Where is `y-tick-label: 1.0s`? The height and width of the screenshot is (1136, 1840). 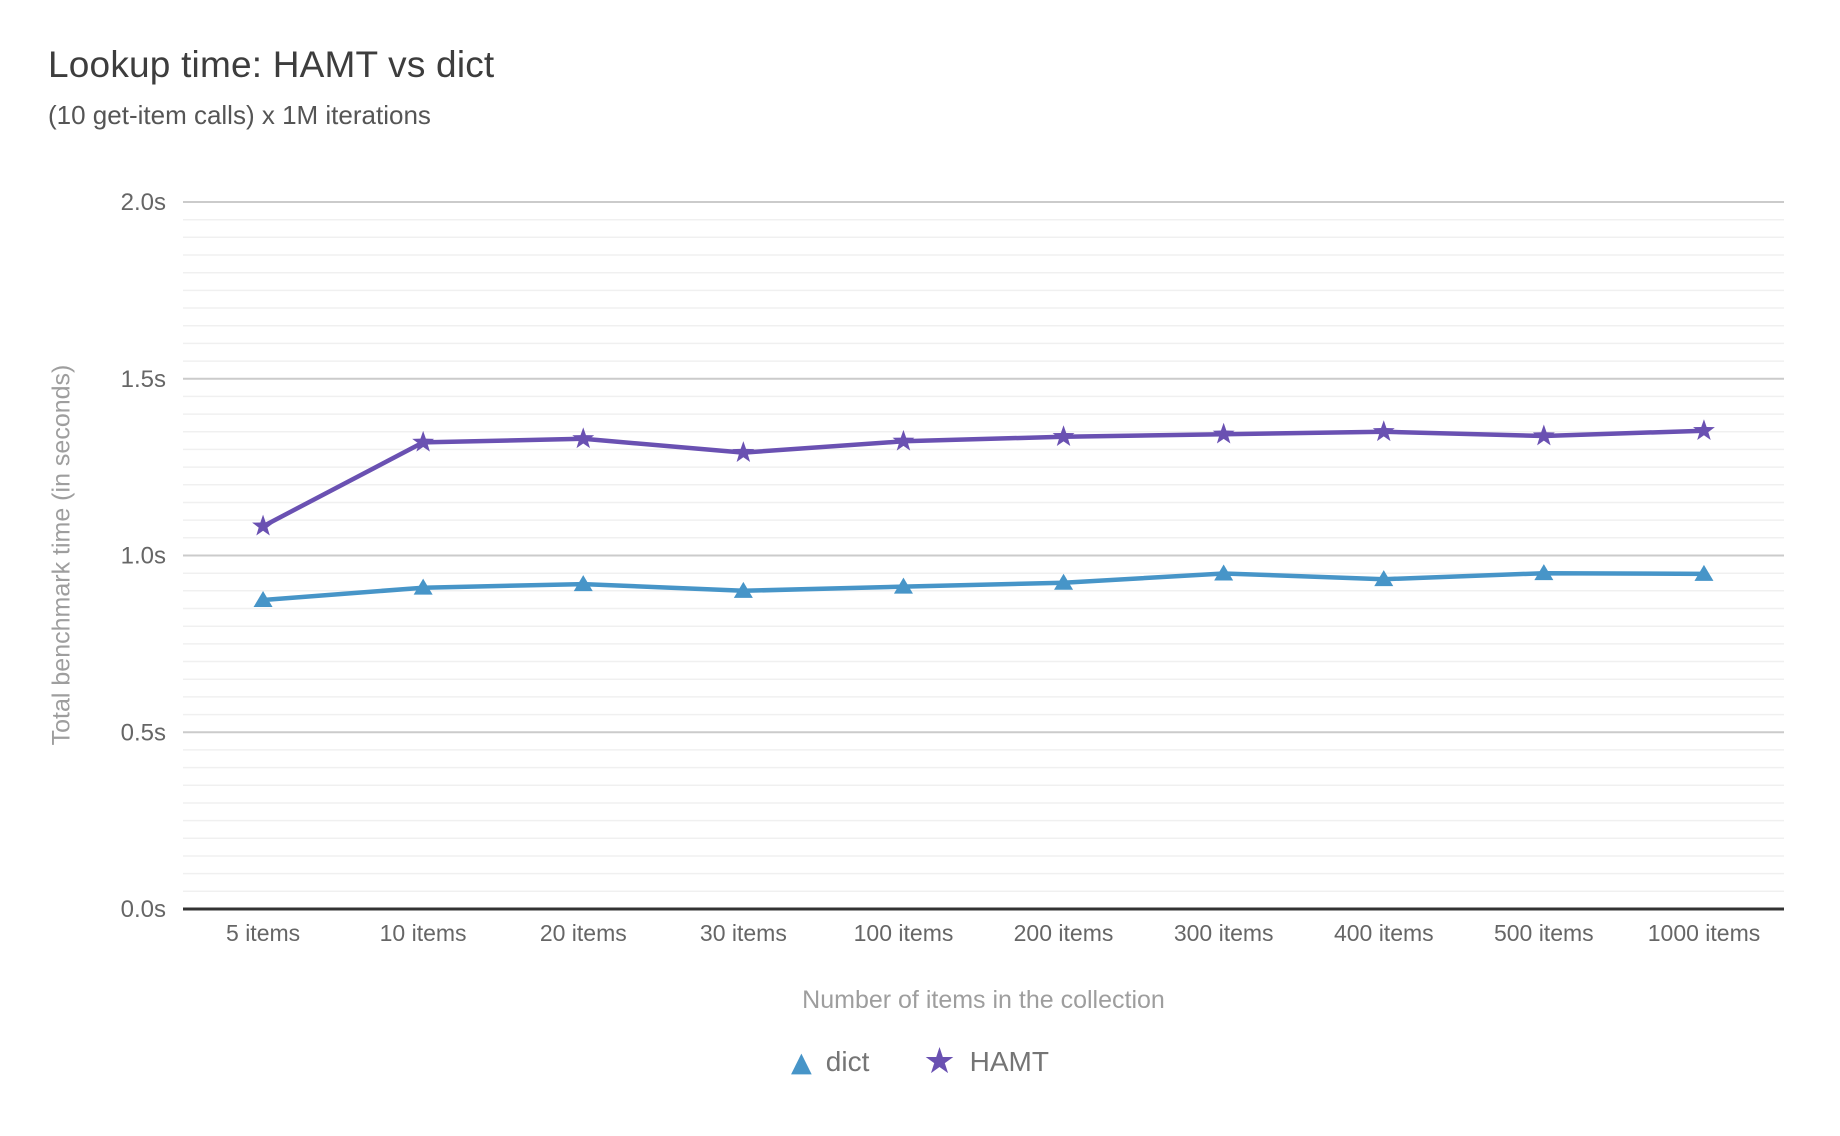 y-tick-label: 1.0s is located at coordinates (143, 556).